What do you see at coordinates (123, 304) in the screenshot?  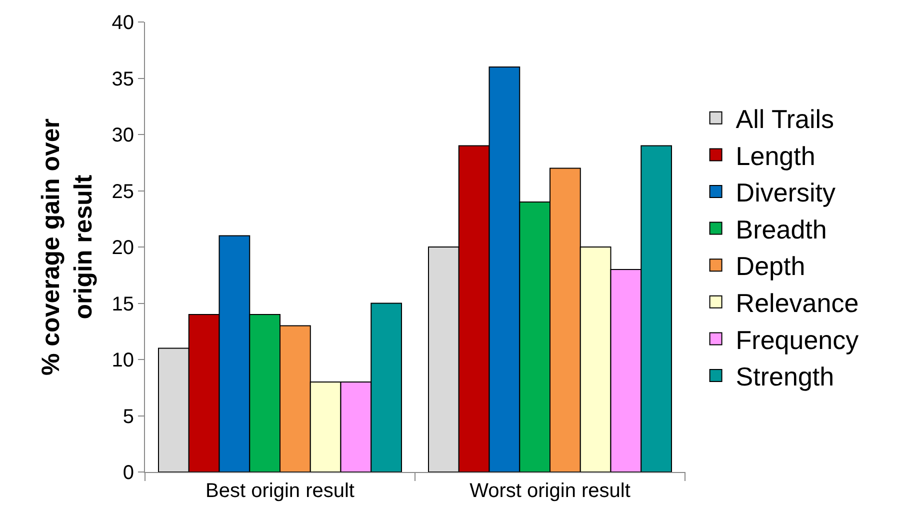 I see `y-tick-label: 15` at bounding box center [123, 304].